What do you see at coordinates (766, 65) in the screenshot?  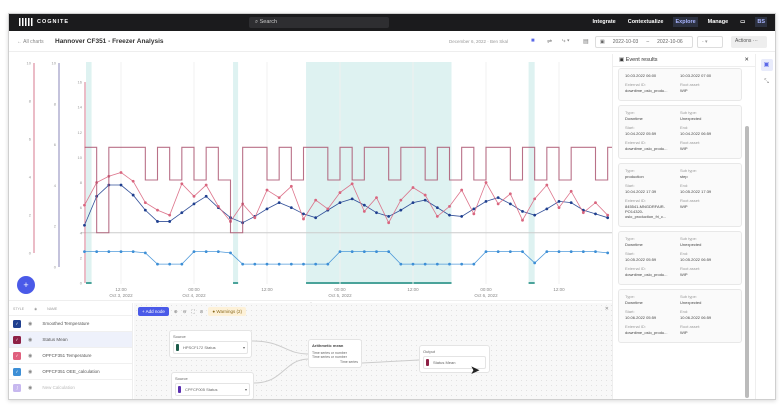 I see `events-tab-icon: ▣` at bounding box center [766, 65].